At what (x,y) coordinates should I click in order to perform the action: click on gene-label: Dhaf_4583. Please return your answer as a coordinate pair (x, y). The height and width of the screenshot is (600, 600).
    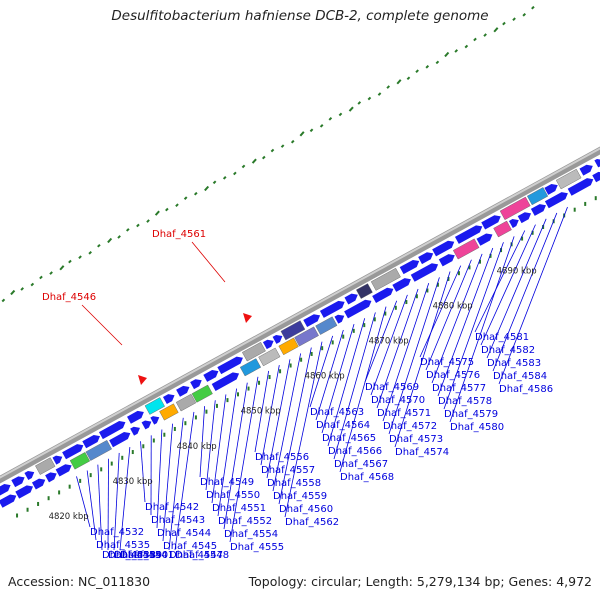
    Looking at the image, I should click on (514, 363).